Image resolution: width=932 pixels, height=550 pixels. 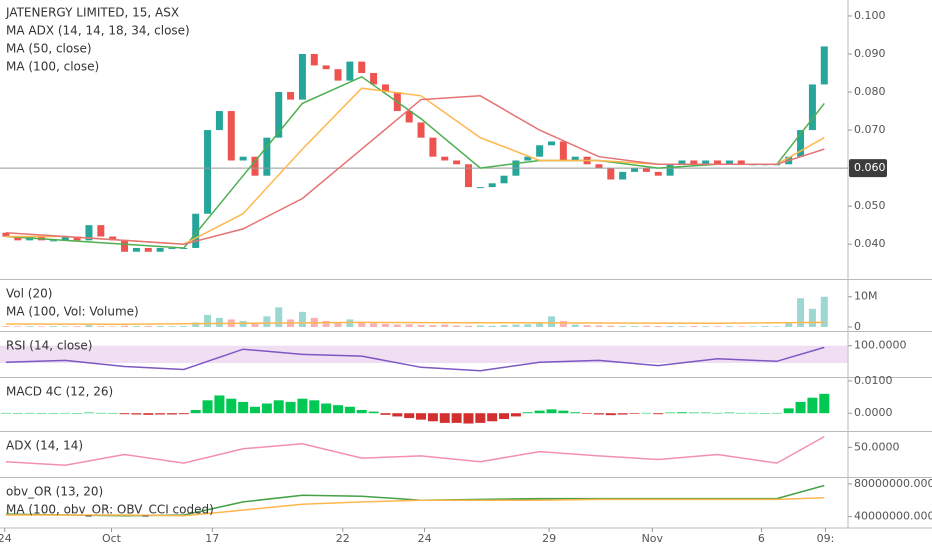 What do you see at coordinates (44, 446) in the screenshot?
I see `pane-title: ADX (14, 14)` at bounding box center [44, 446].